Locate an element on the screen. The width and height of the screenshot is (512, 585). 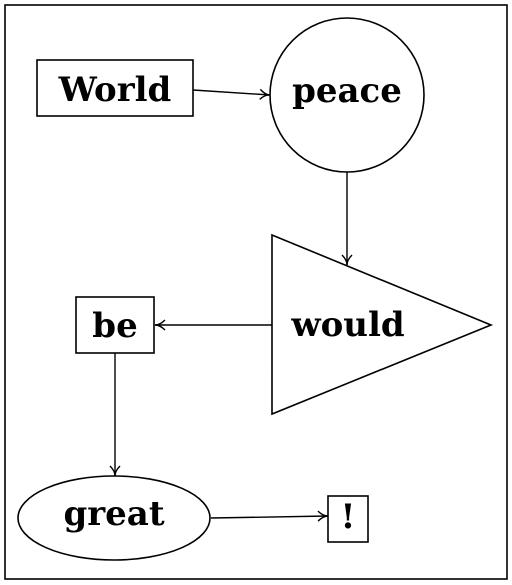
node-be-label: be is located at coordinates (114, 326).